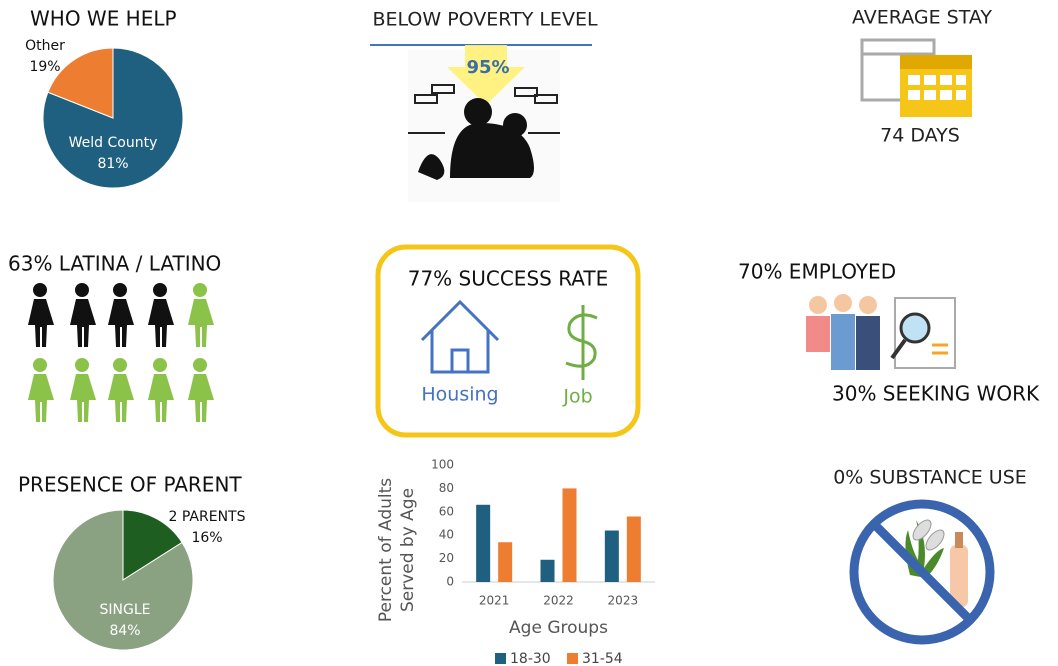 This screenshot has width=1058, height=666. Describe the element at coordinates (459, 395) in the screenshot. I see `housing-label: Housing` at that location.